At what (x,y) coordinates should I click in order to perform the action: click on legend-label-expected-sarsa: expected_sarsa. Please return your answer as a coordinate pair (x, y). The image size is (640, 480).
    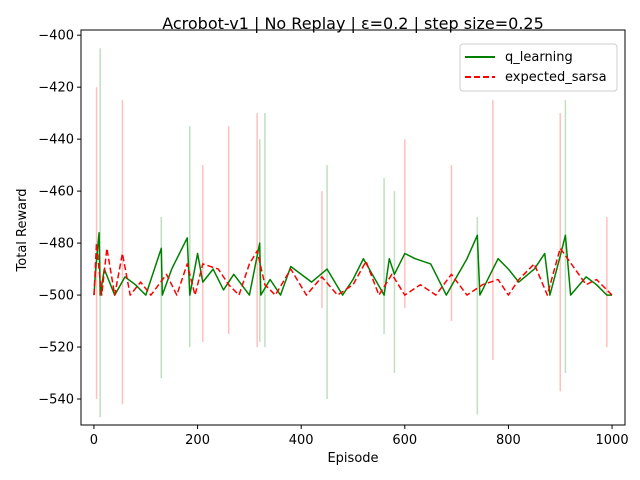
    Looking at the image, I should click on (556, 77).